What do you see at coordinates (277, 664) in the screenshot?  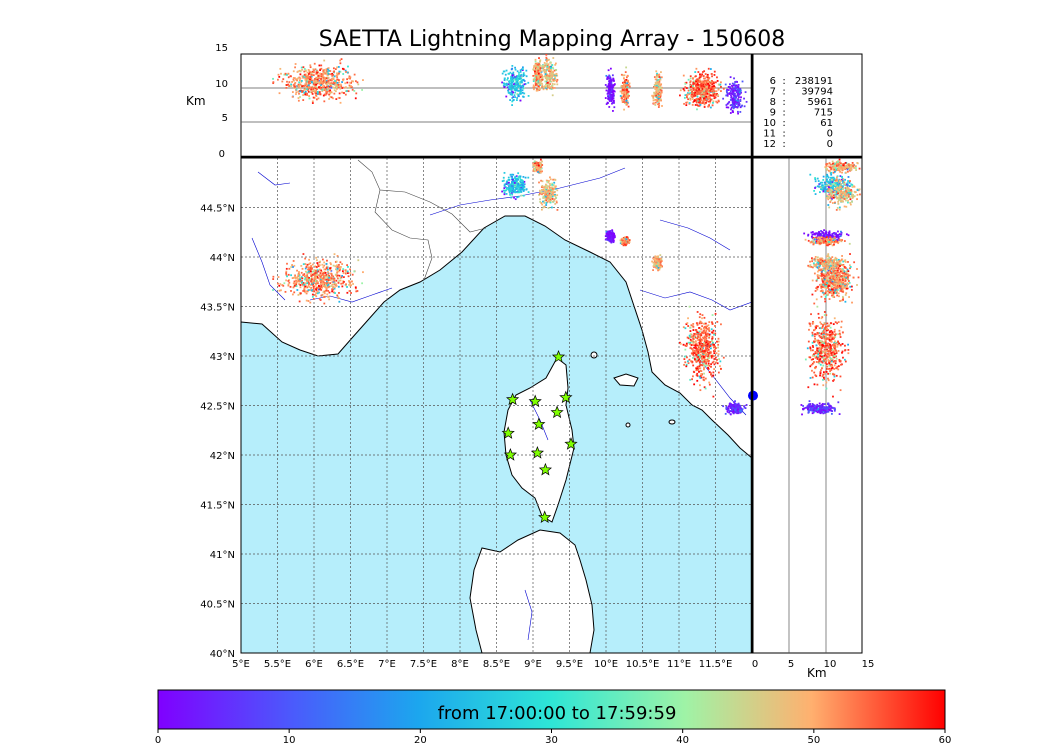 I see `longitude-tick-label: 5.5°E` at bounding box center [277, 664].